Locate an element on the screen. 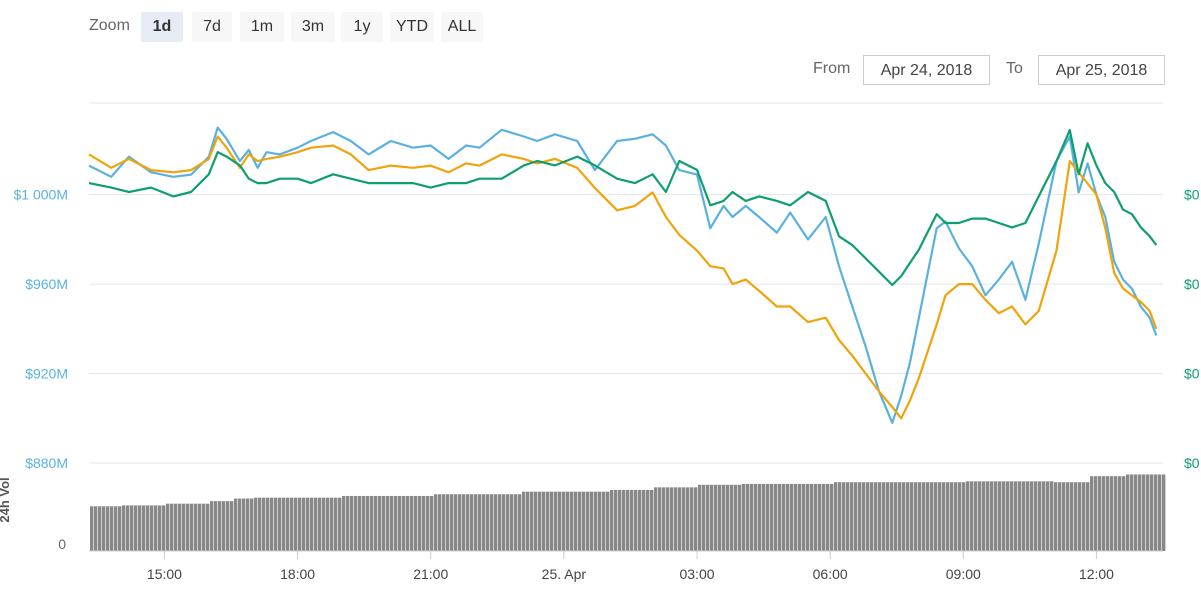  to-label: To is located at coordinates (1014, 68).